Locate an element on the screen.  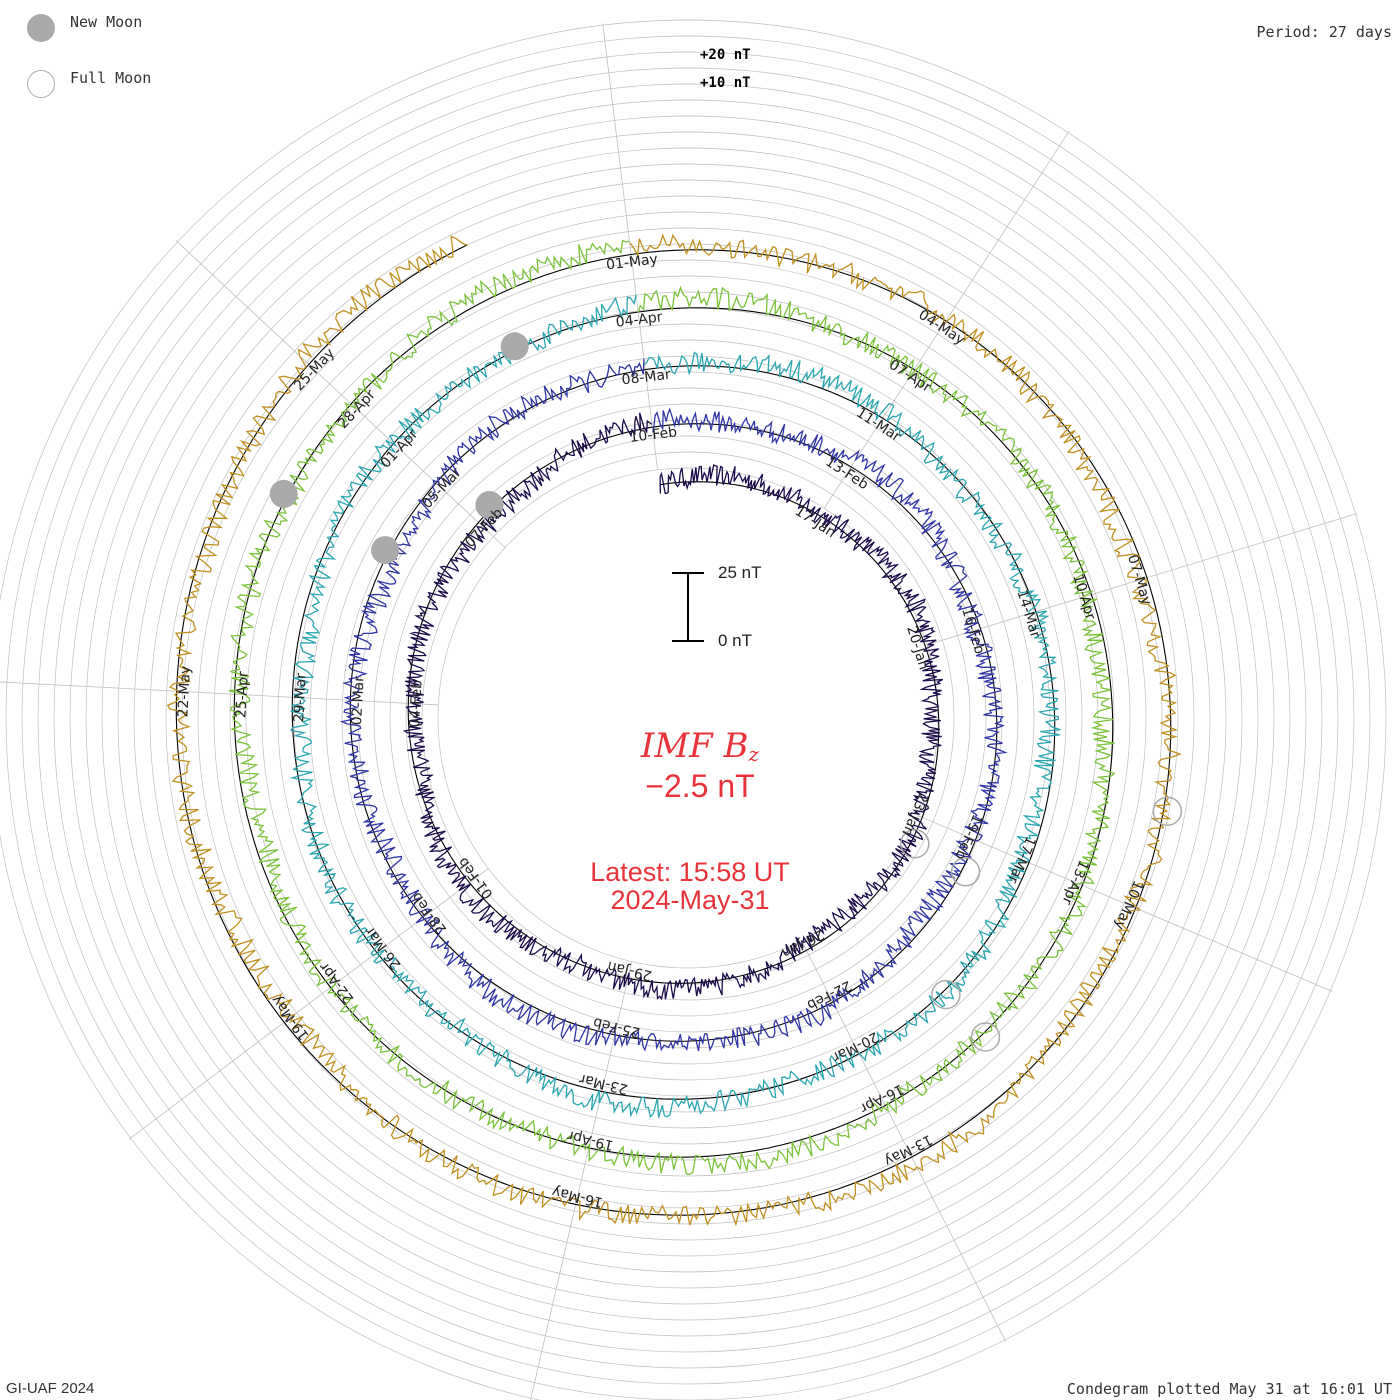
latest-date: 2024-May-31 is located at coordinates (690, 900).